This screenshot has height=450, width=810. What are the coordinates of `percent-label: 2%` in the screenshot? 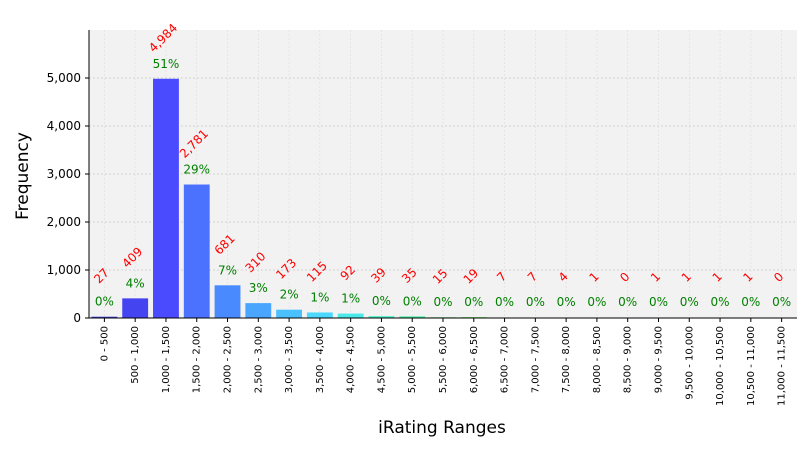 It's located at (289, 295).